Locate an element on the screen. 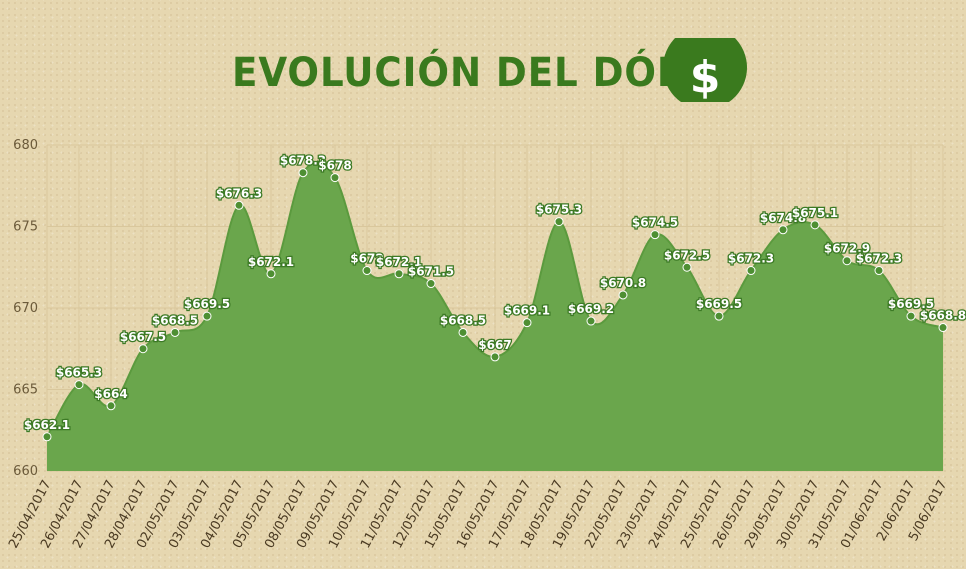 Image resolution: width=966 pixels, height=569 pixels. data-label: $675.3 is located at coordinates (559, 210).